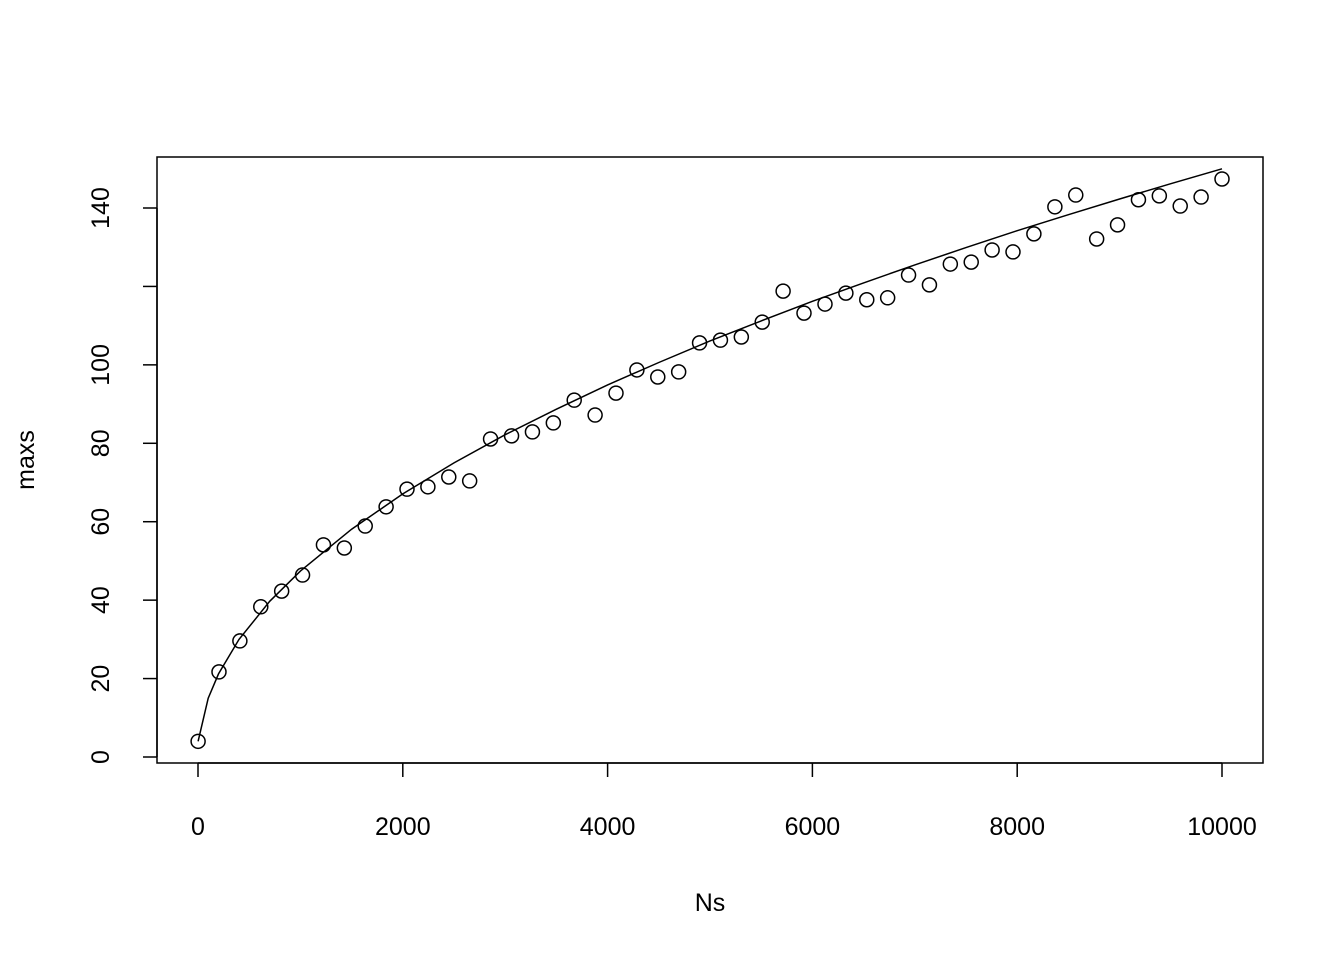 The image size is (1344, 965). Describe the element at coordinates (1017, 827) in the screenshot. I see `x-tick-label: 8000` at that location.